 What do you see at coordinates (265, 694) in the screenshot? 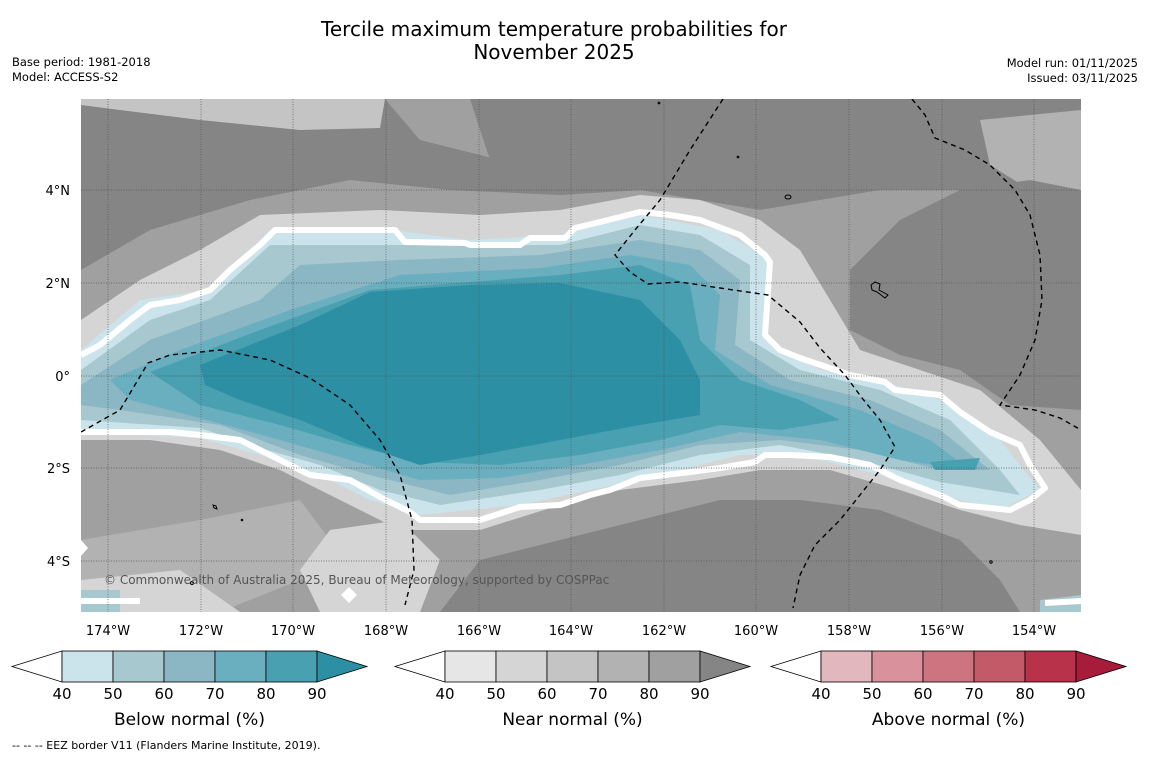
I see `below-normal-colorbar-tick: 80` at bounding box center [265, 694].